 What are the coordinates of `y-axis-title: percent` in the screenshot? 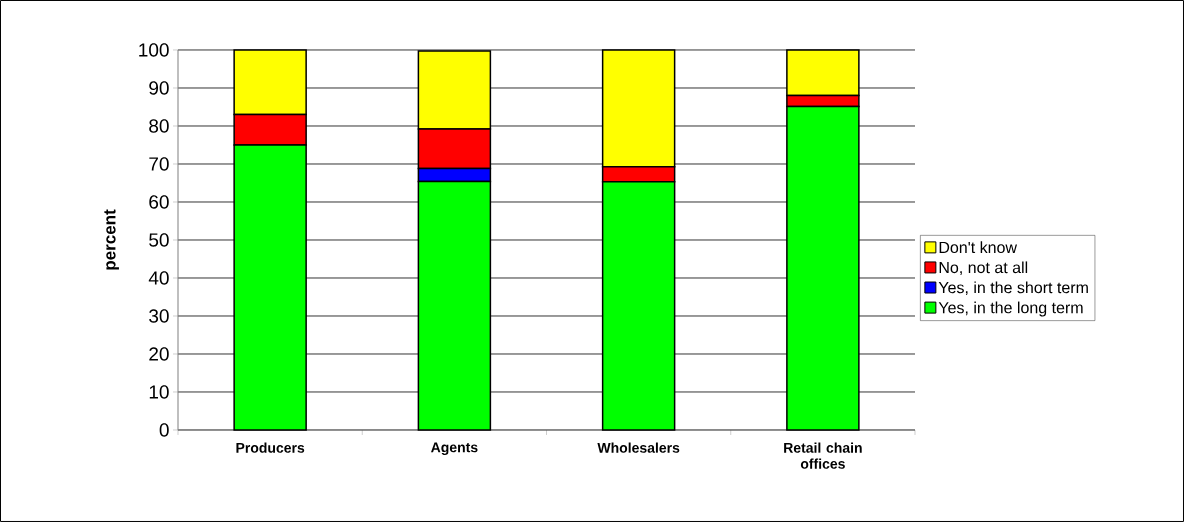 It's located at (111, 239).